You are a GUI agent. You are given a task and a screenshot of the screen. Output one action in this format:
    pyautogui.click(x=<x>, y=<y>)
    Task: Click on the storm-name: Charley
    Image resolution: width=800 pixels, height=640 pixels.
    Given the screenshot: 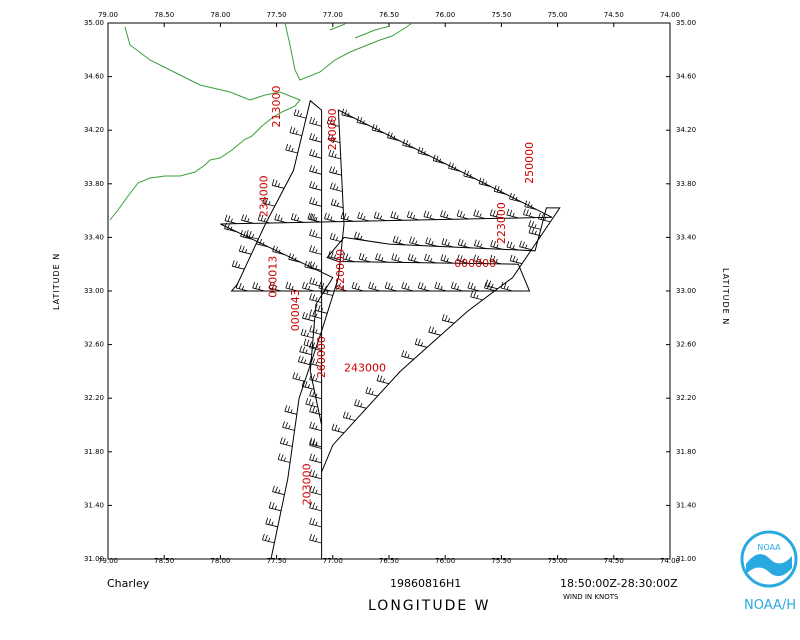 What is the action you would take?
    pyautogui.click(x=128, y=583)
    